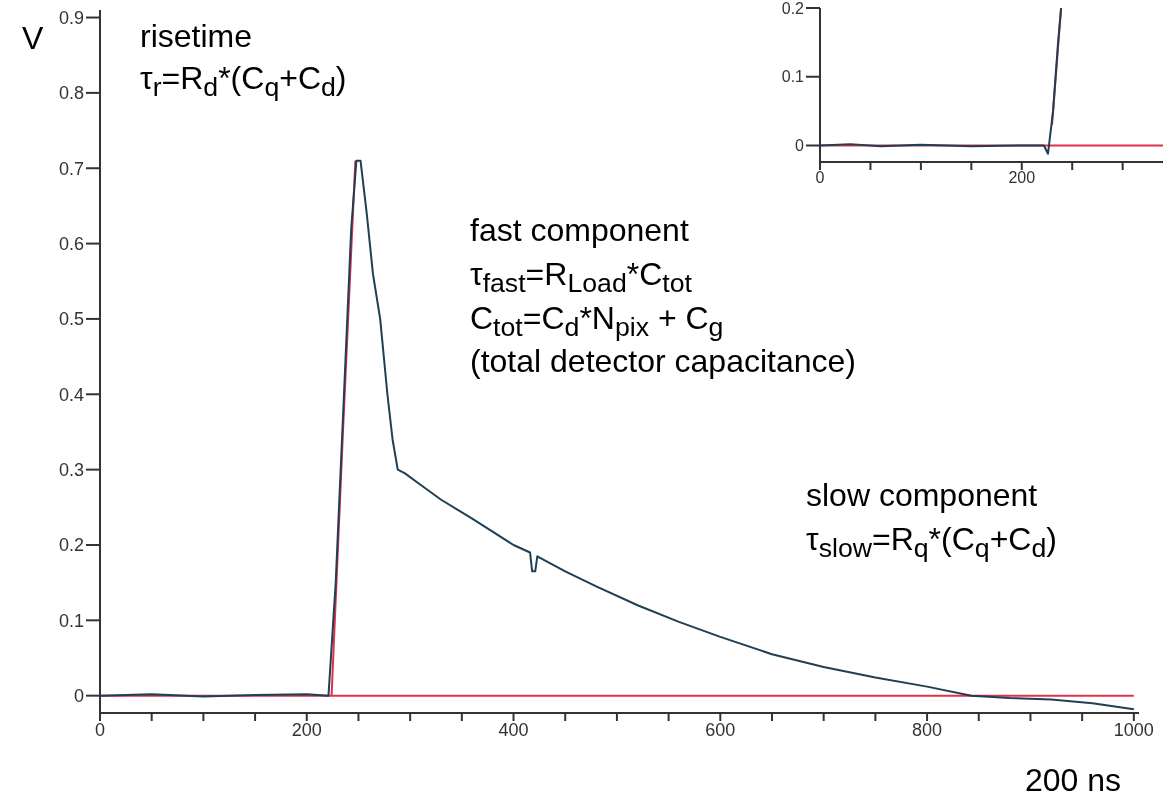  Describe the element at coordinates (720, 729) in the screenshot. I see `x-tick-label: 600` at that location.